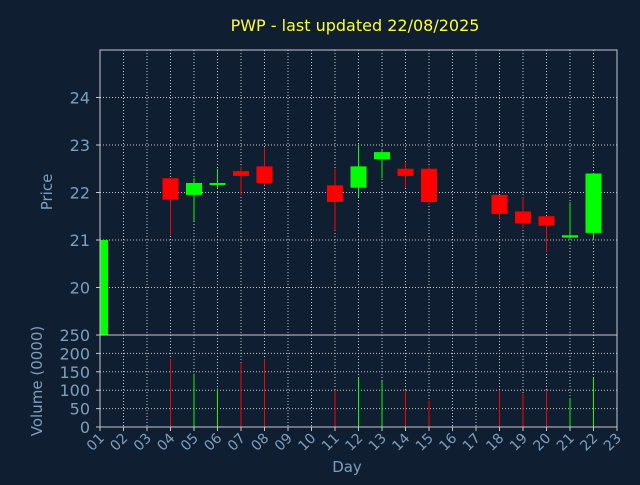  What do you see at coordinates (143, 443) in the screenshot?
I see `x-tick-label: 03` at bounding box center [143, 443].